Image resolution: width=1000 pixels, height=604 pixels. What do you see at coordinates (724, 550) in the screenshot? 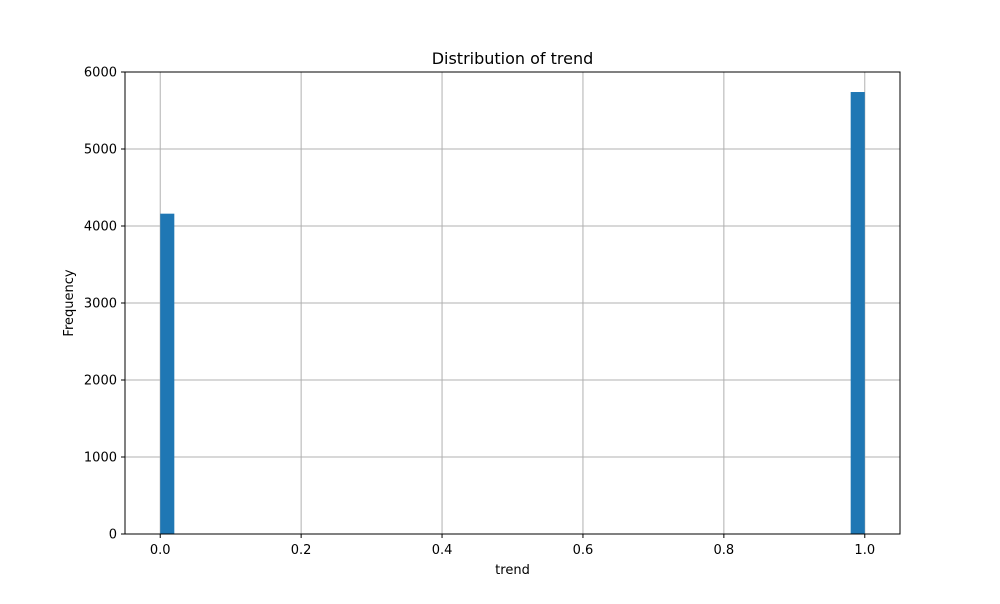
I see `x-tick-label: 0.8` at bounding box center [724, 550].